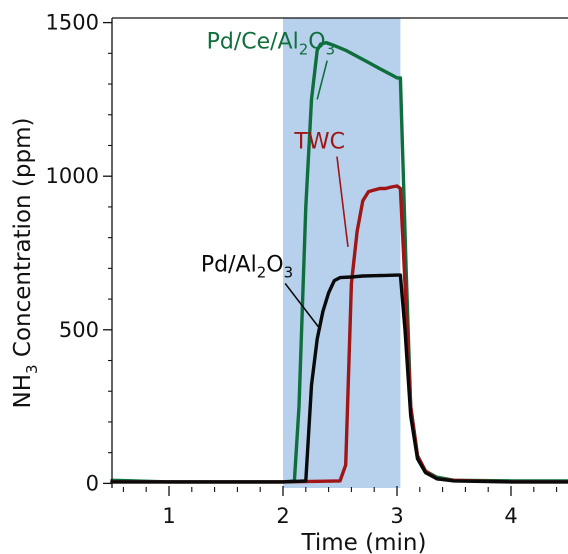  What do you see at coordinates (79, 330) in the screenshot?
I see `y-tick-label: 500` at bounding box center [79, 330].